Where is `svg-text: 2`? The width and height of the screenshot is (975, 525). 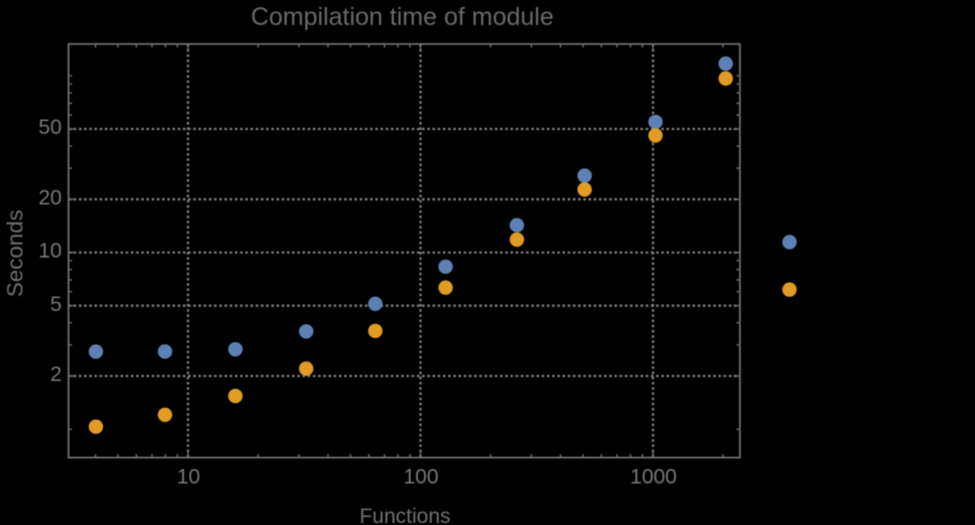 svg-text: 2 is located at coordinates (56, 374).